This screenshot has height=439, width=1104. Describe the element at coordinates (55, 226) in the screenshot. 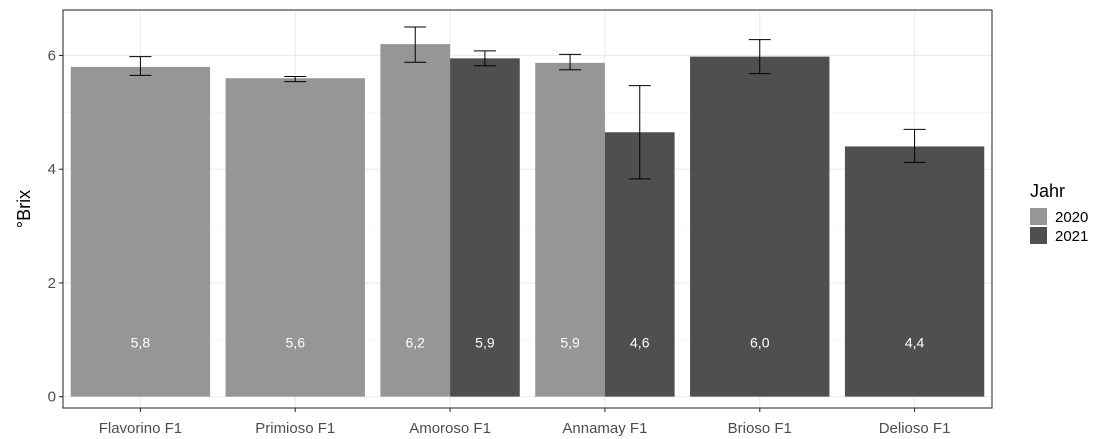

I see `y-axis: 0 2 4 6` at that location.